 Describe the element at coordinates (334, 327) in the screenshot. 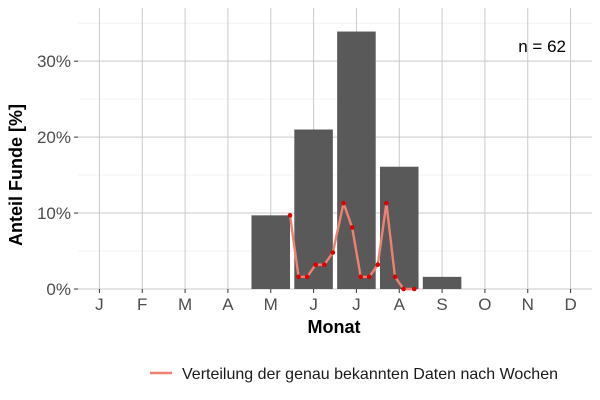

I see `x-axis-title: Monat` at that location.